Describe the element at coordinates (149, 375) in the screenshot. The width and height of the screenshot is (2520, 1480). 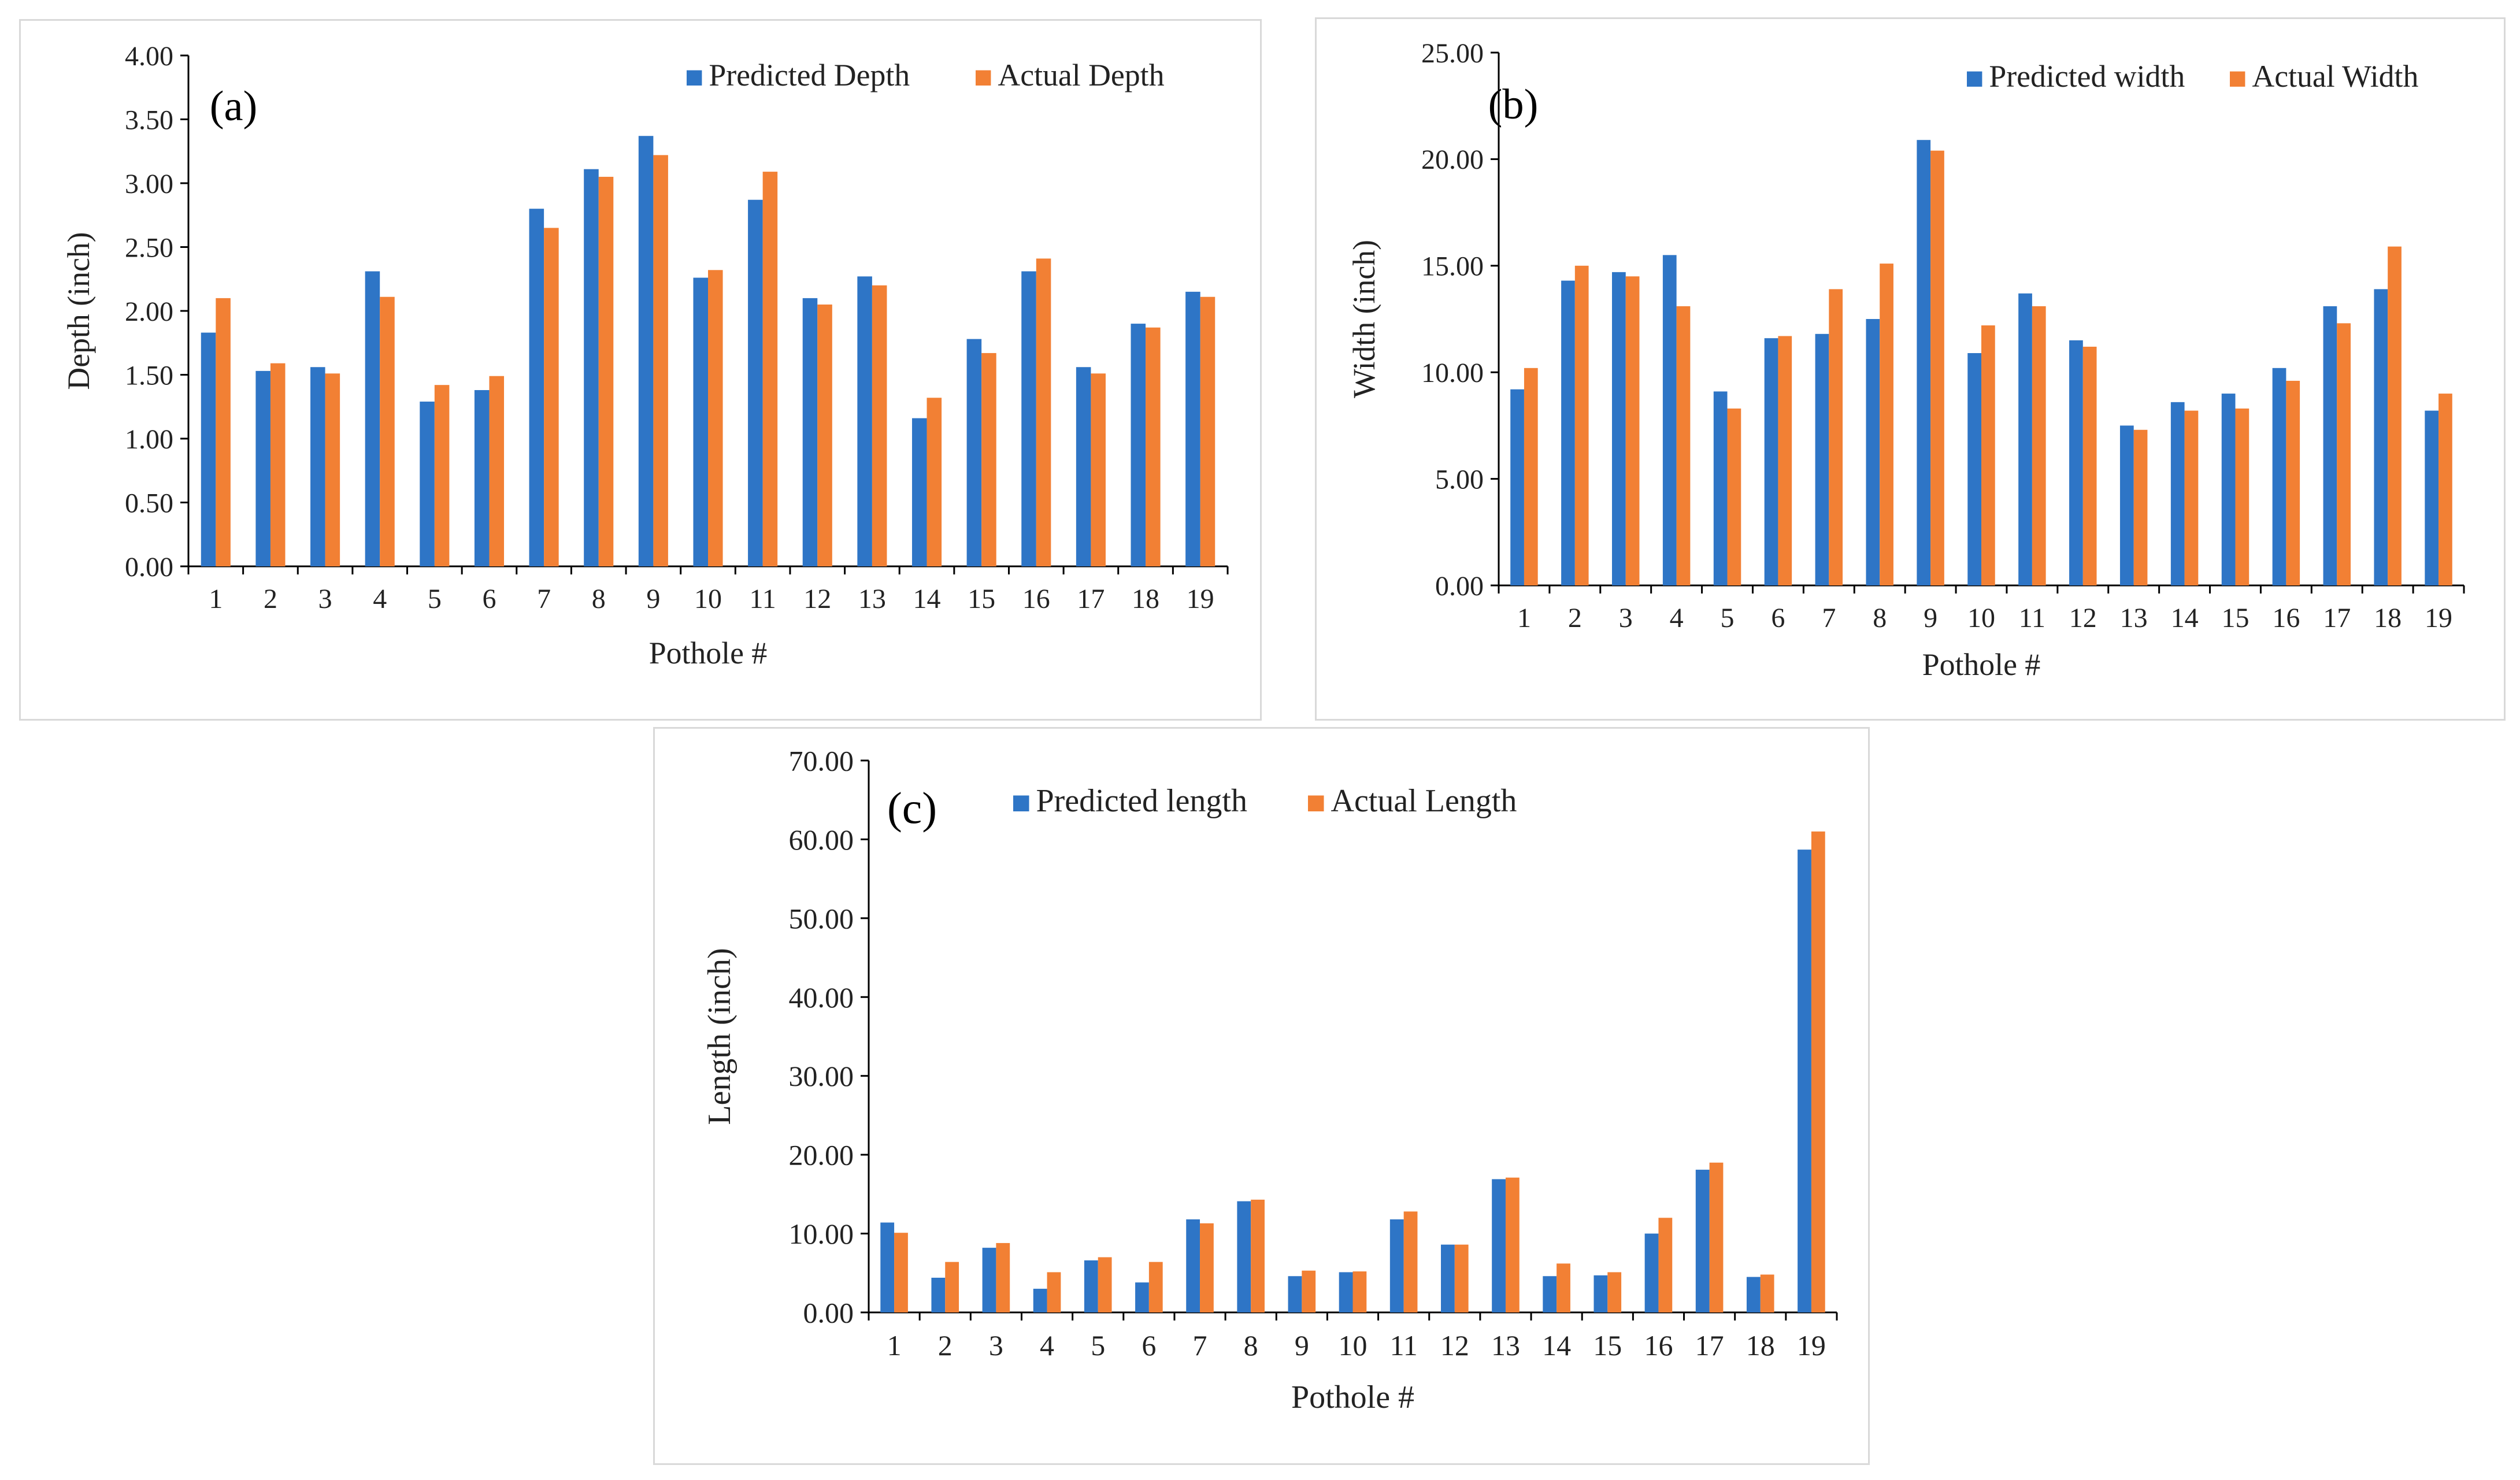
I see `y-tick-label: 1.50` at that location.